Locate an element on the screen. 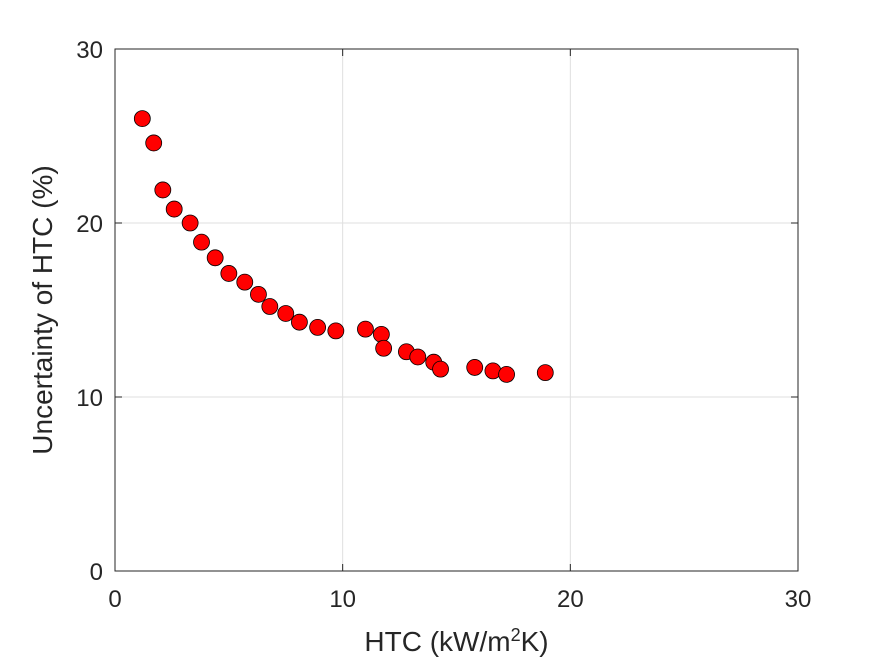  x-axis-label: HTC (kW/m2K) is located at coordinates (456, 641).